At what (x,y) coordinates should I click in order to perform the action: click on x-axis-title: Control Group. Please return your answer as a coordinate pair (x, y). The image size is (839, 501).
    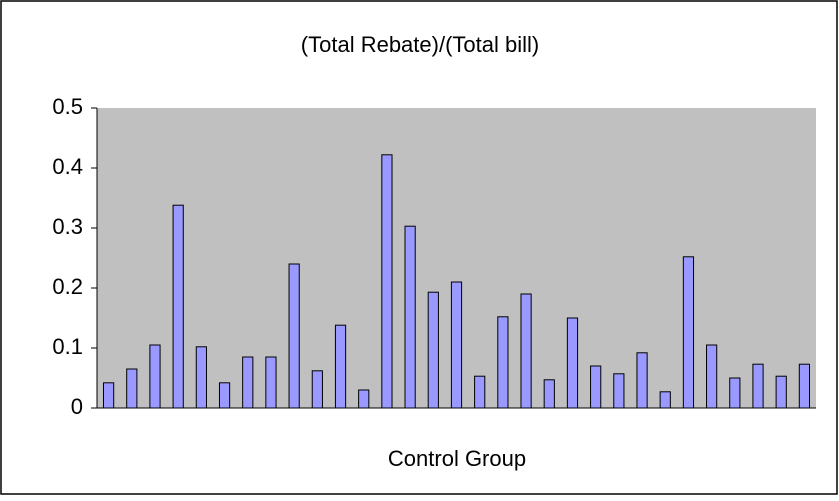
    Looking at the image, I should click on (457, 458).